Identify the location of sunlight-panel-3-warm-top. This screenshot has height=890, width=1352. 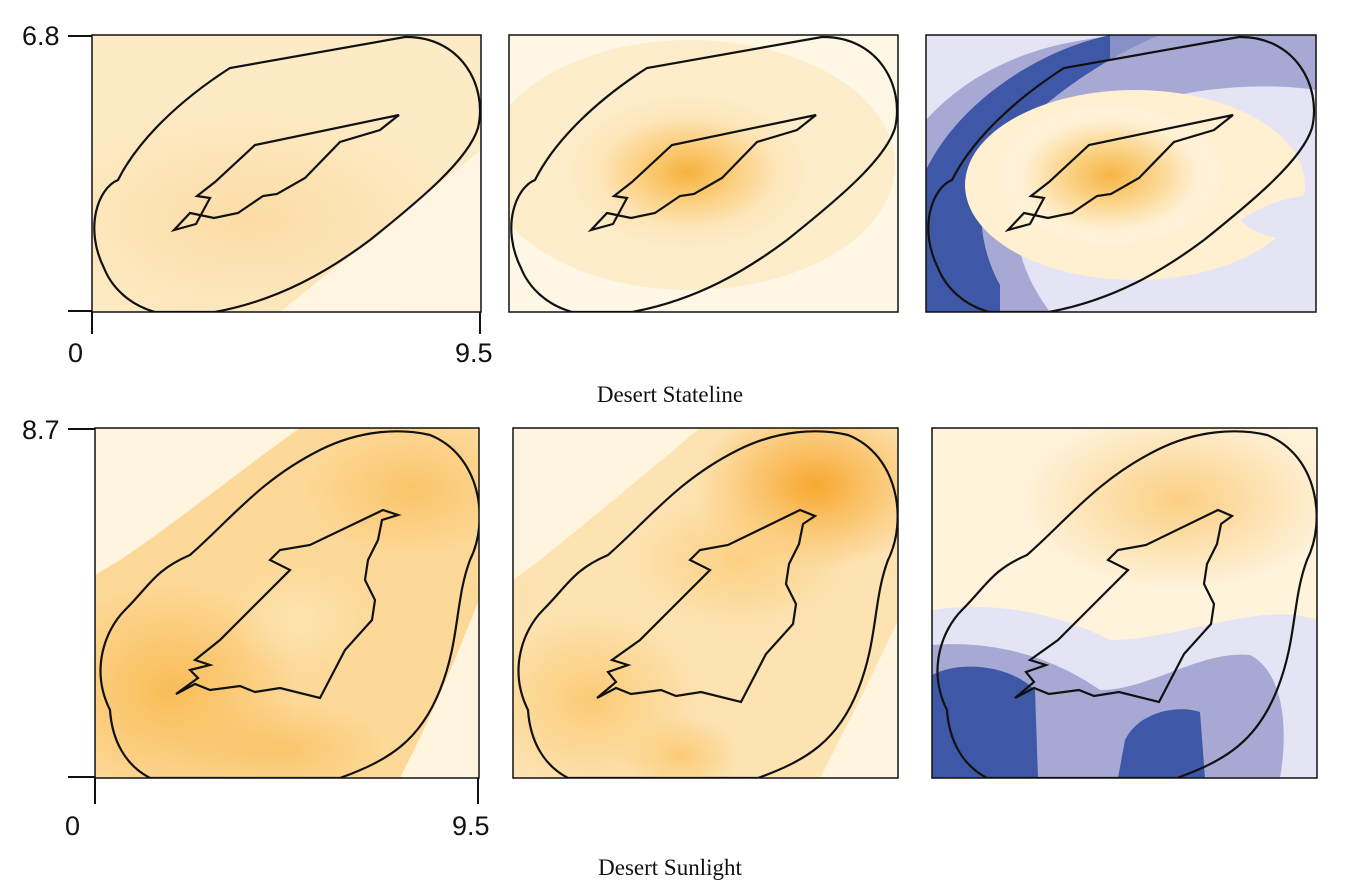
(1168, 509).